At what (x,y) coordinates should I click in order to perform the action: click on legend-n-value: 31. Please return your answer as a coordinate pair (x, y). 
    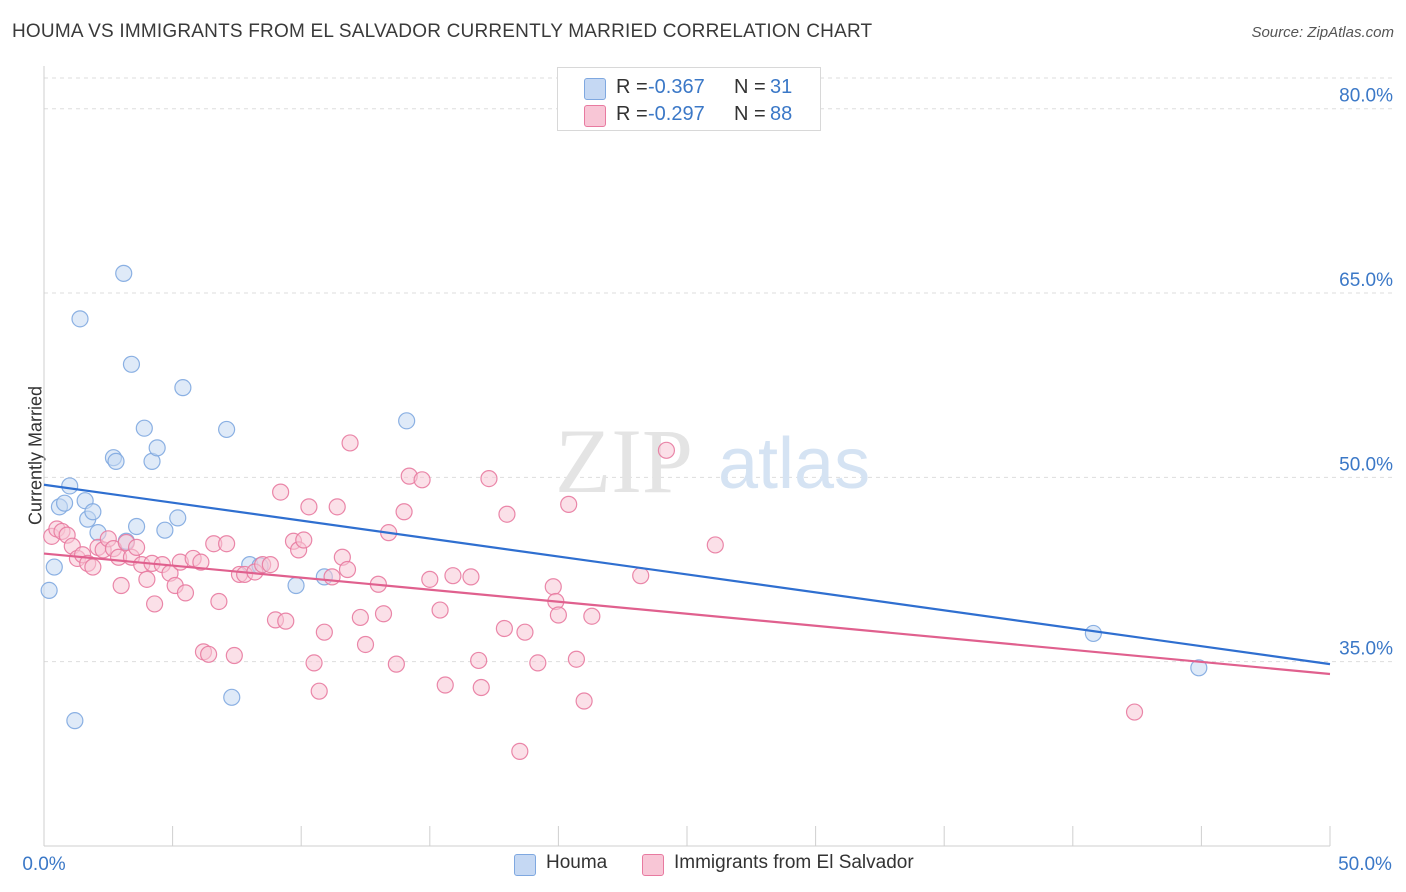
    Looking at the image, I should click on (781, 87).